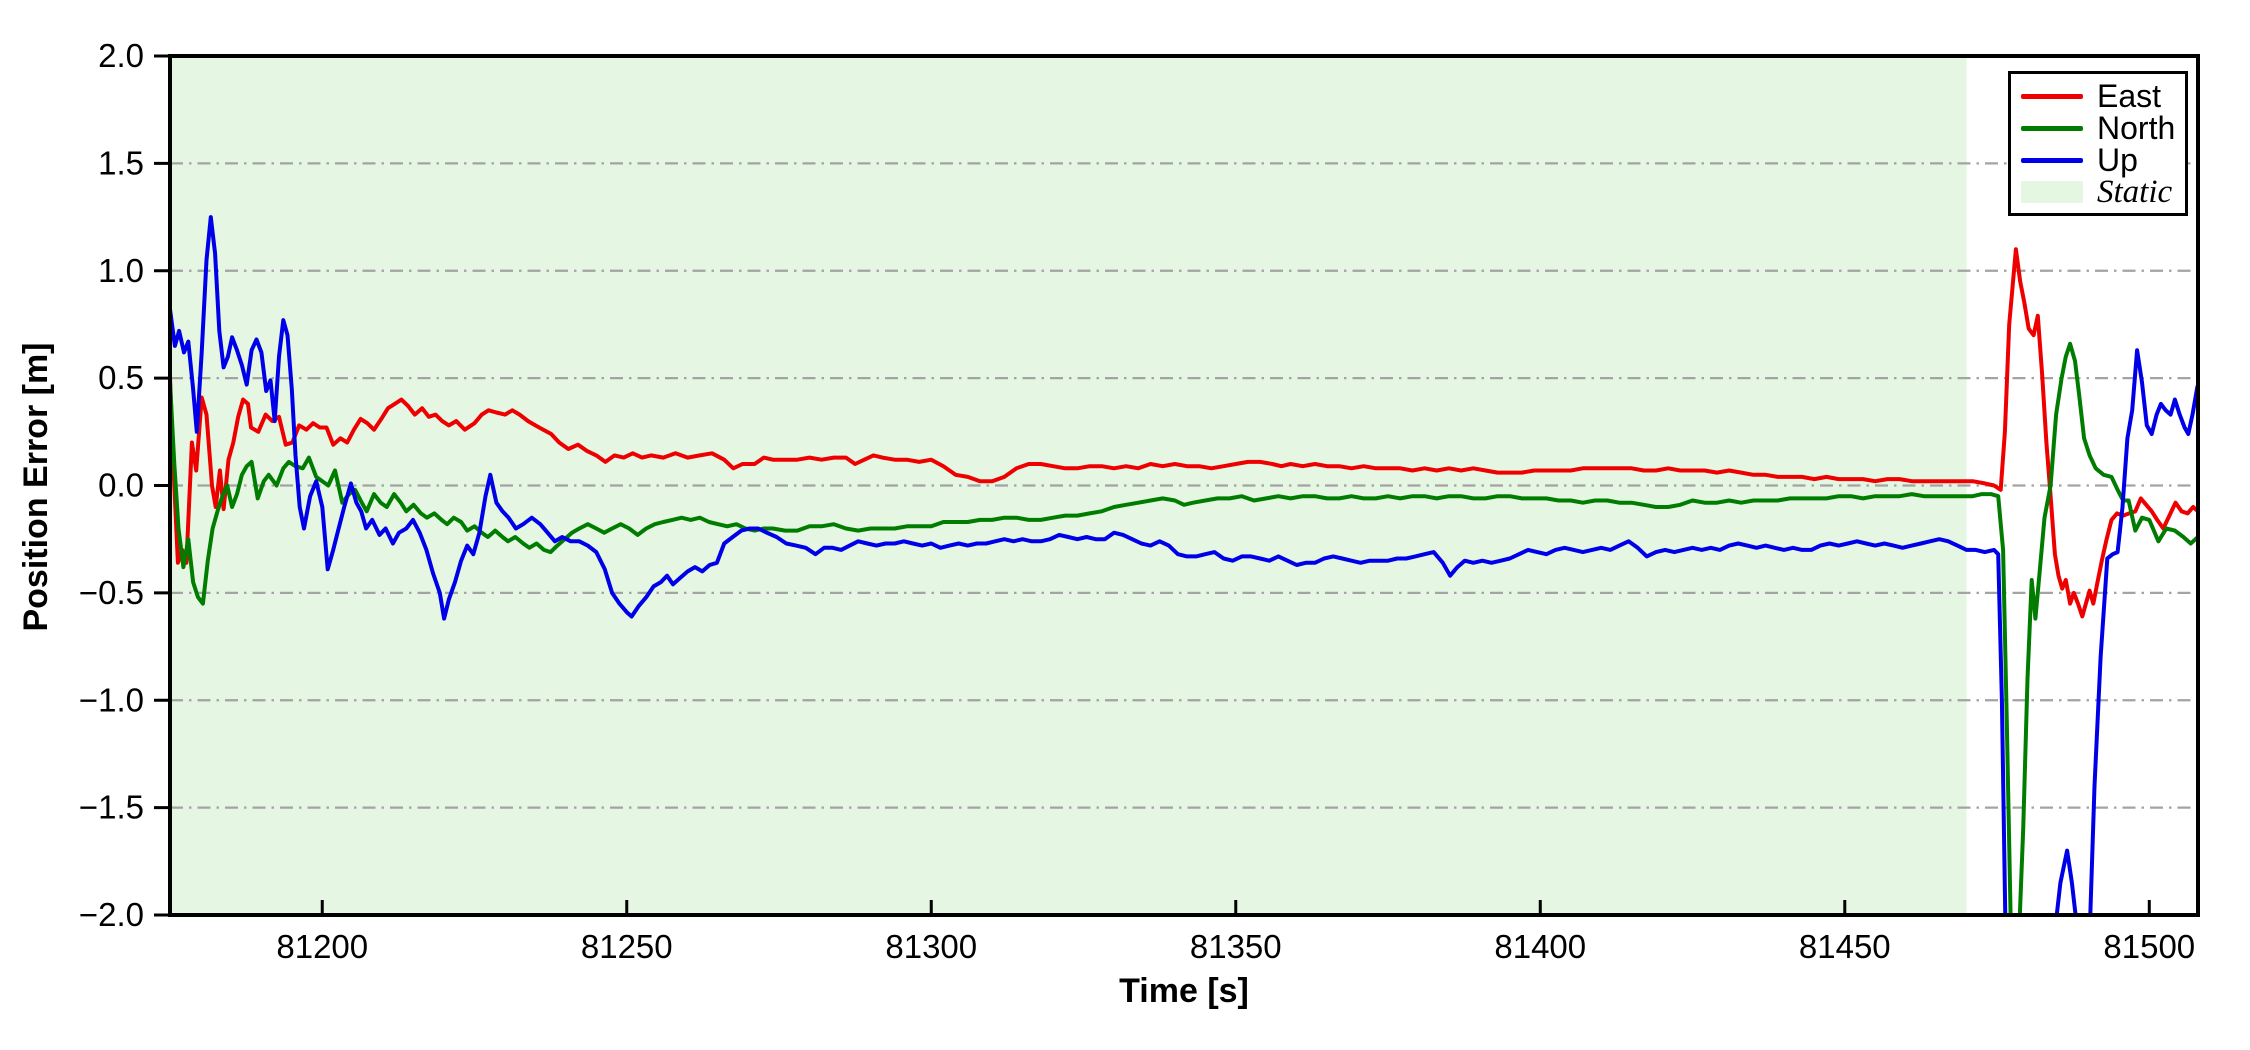 The height and width of the screenshot is (1050, 2250). Describe the element at coordinates (2052, 128) in the screenshot. I see `north-line-swatch` at that location.